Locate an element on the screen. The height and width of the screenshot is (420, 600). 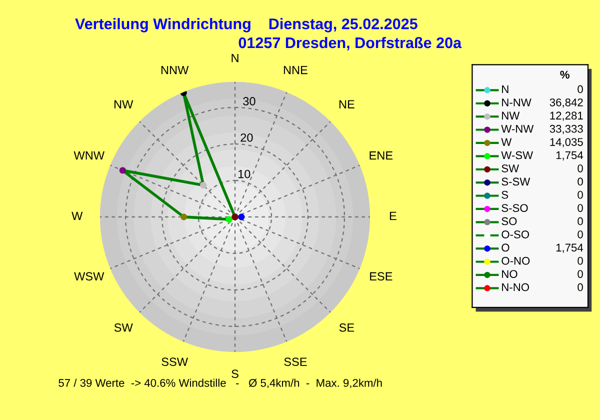
y-tick-label: 20 is located at coordinates (246, 137).